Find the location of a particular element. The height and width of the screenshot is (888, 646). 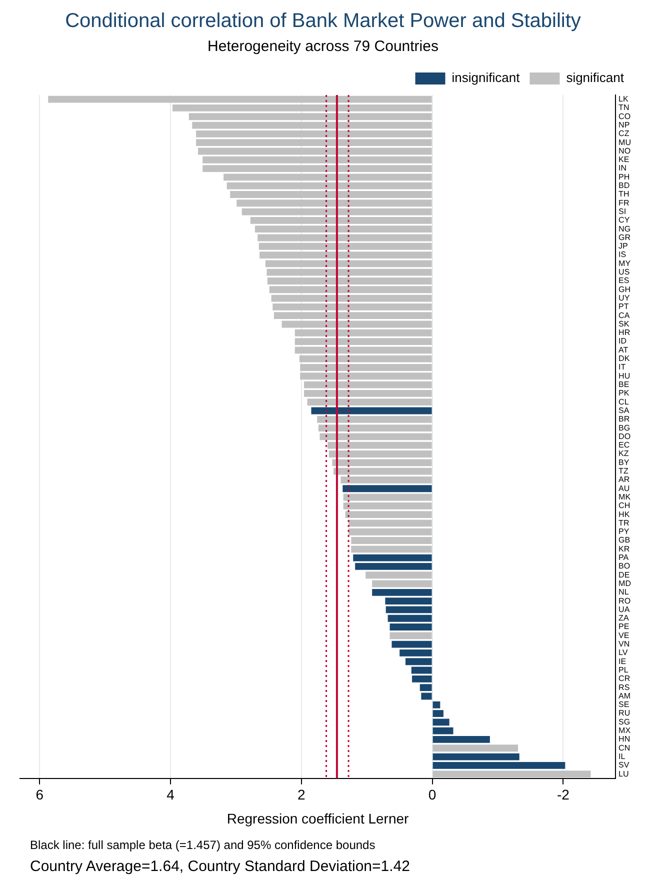

y-tick-label: PK is located at coordinates (624, 393).